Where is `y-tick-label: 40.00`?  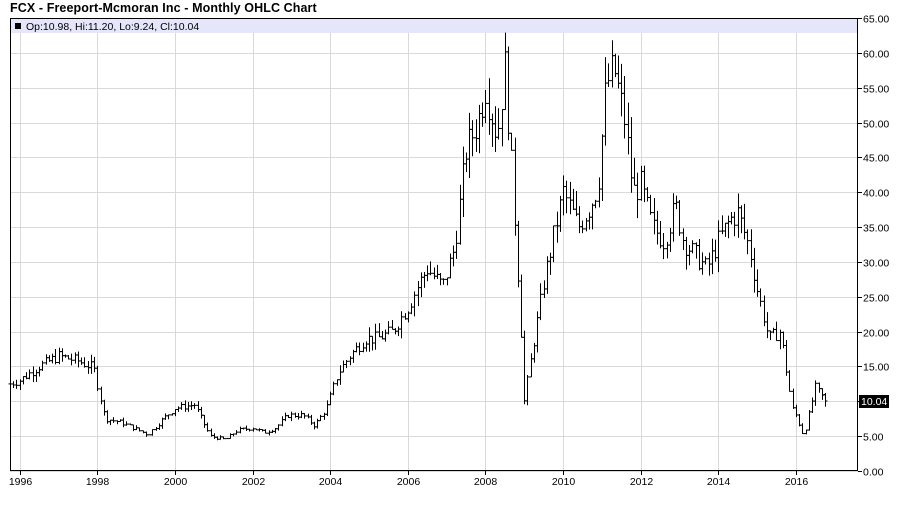 y-tick-label: 40.00 is located at coordinates (876, 194).